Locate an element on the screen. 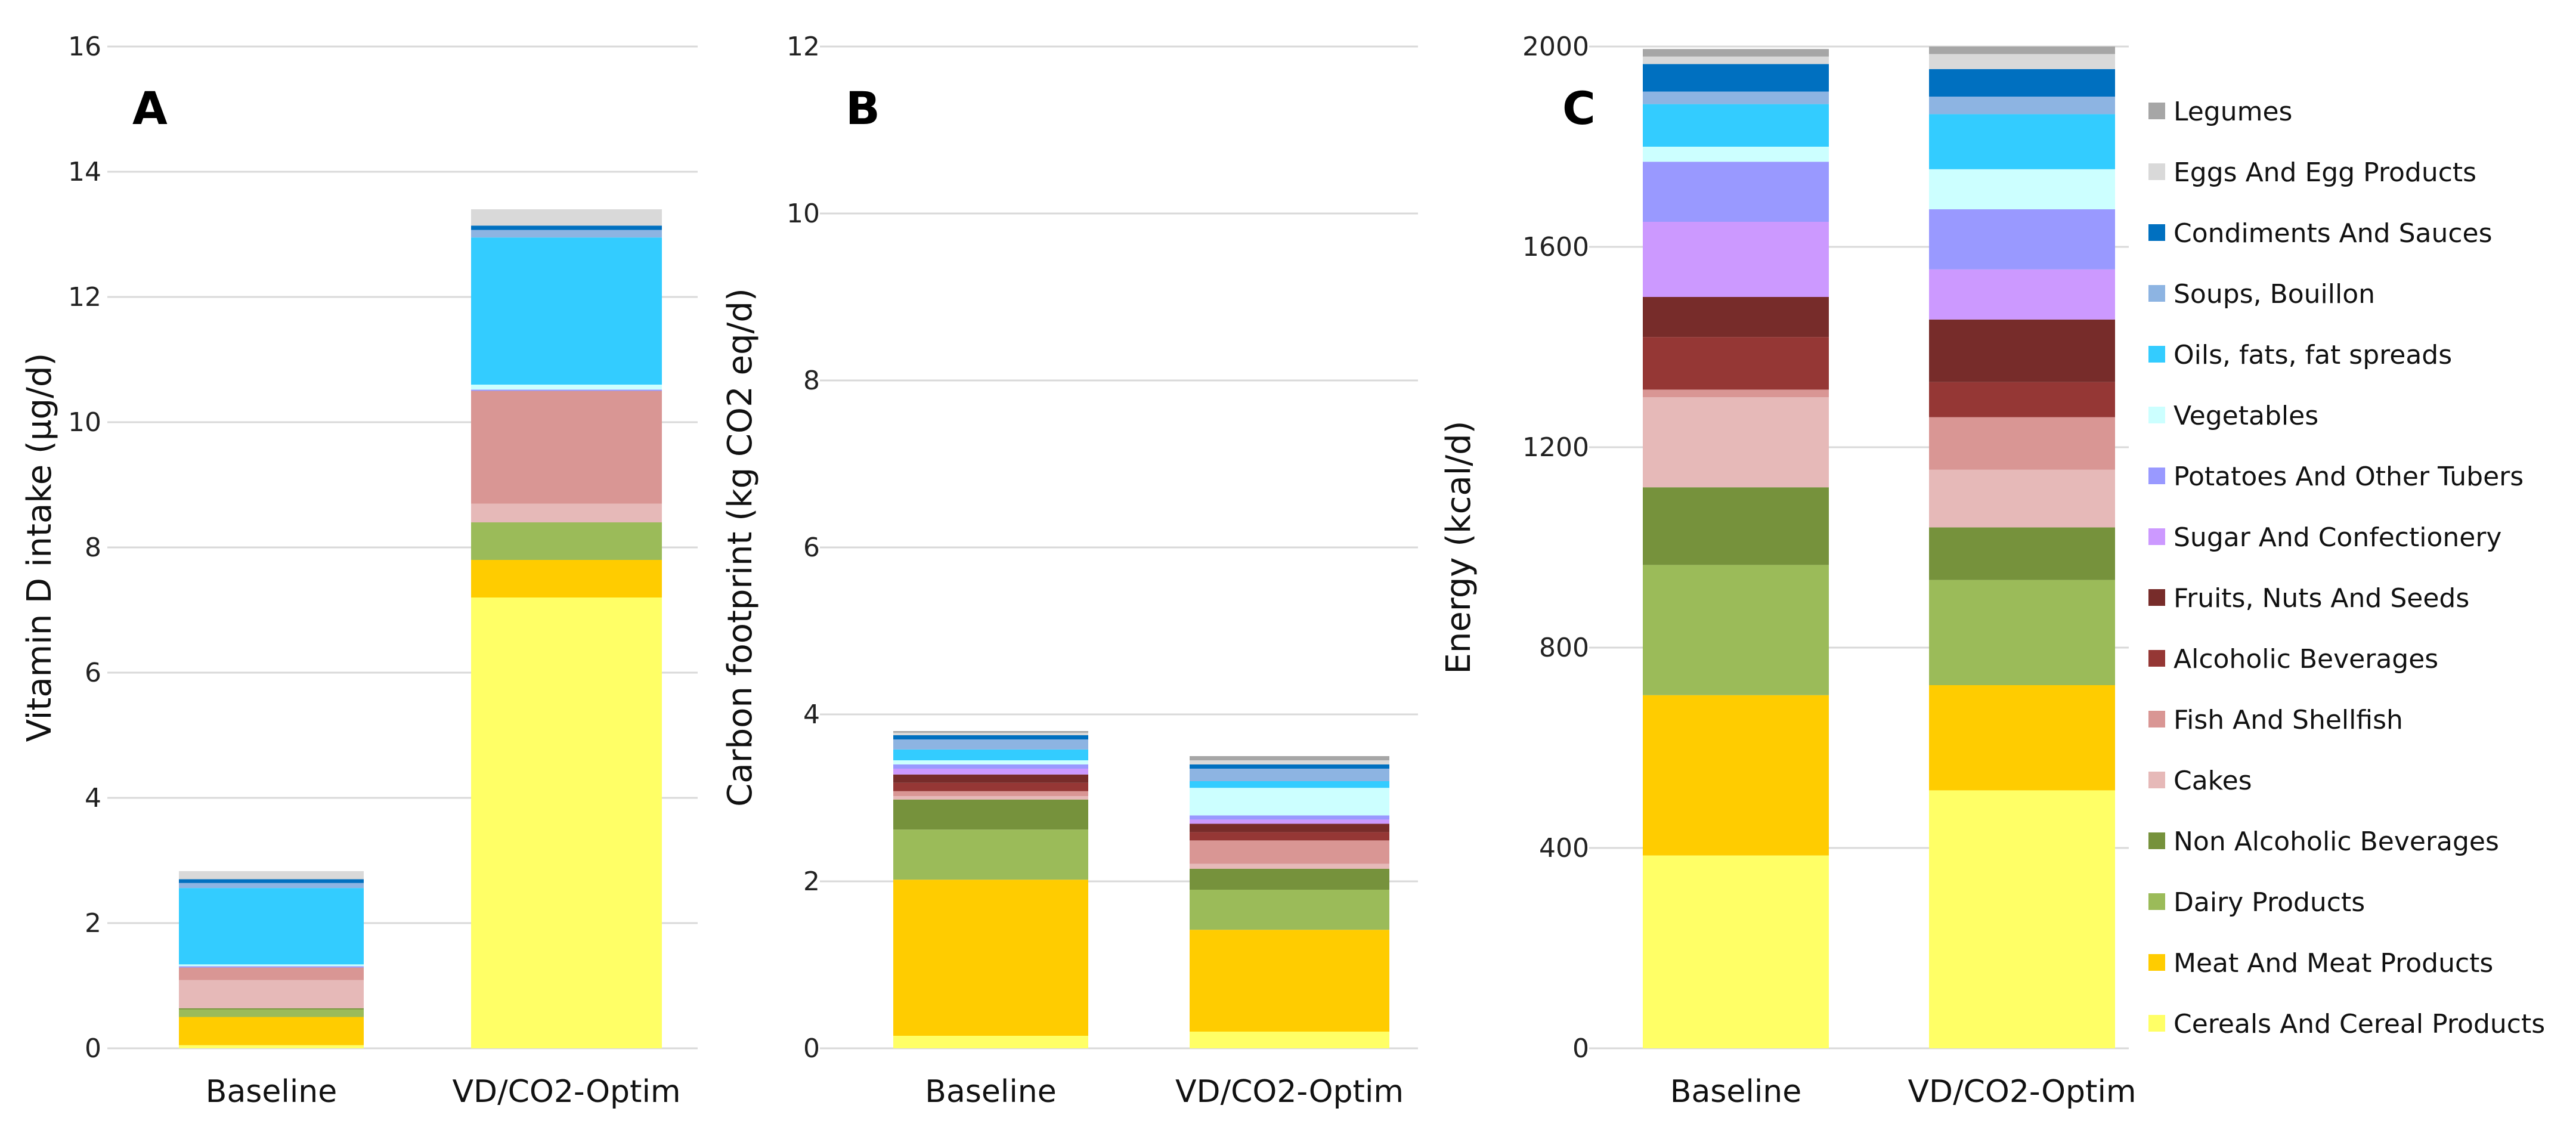 This screenshot has height=1130, width=2576. y-tick-label: 400 is located at coordinates (1564, 848).